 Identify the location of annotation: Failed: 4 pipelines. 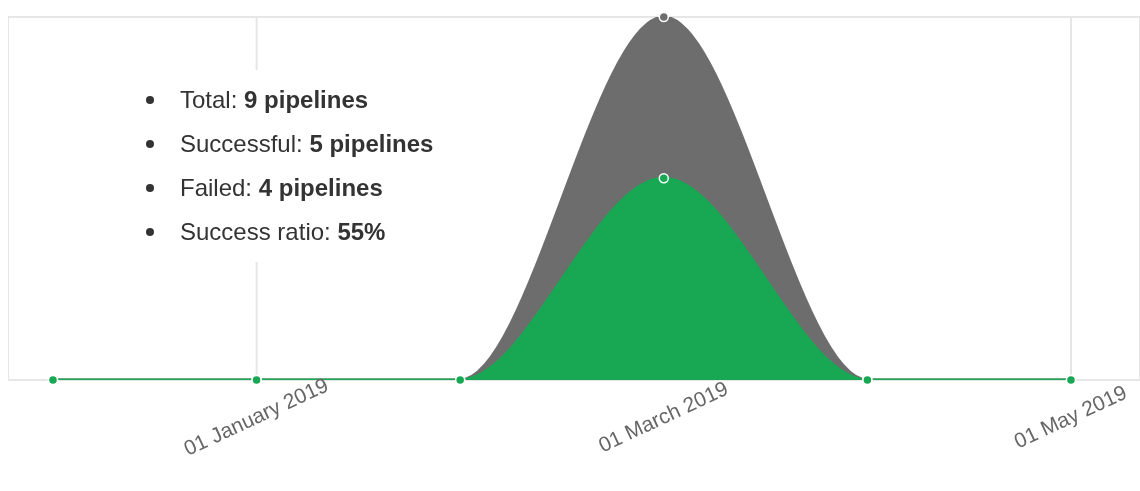
(281, 187).